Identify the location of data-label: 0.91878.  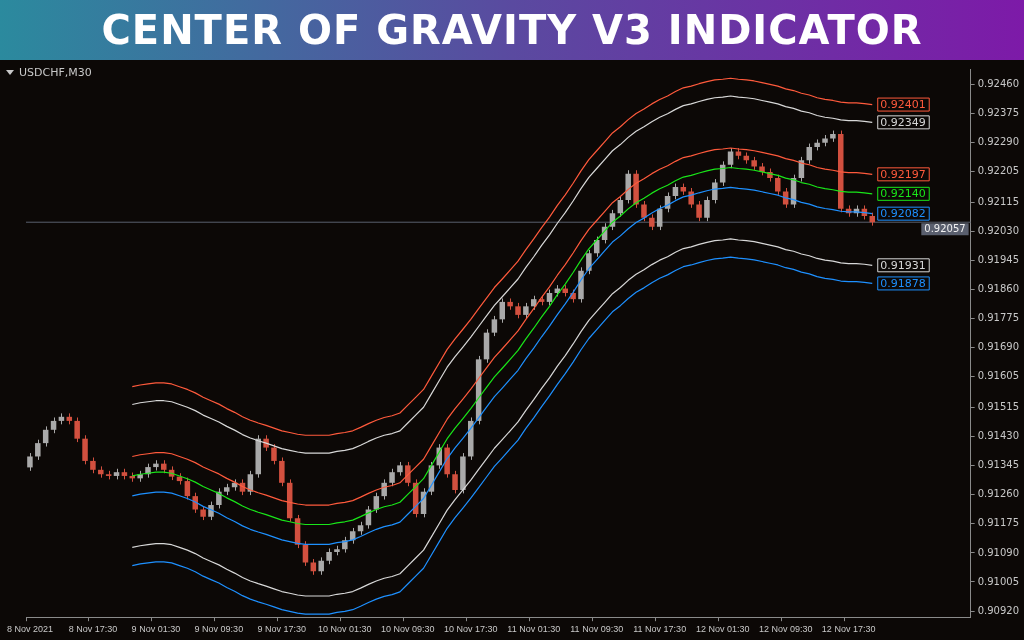
(903, 283).